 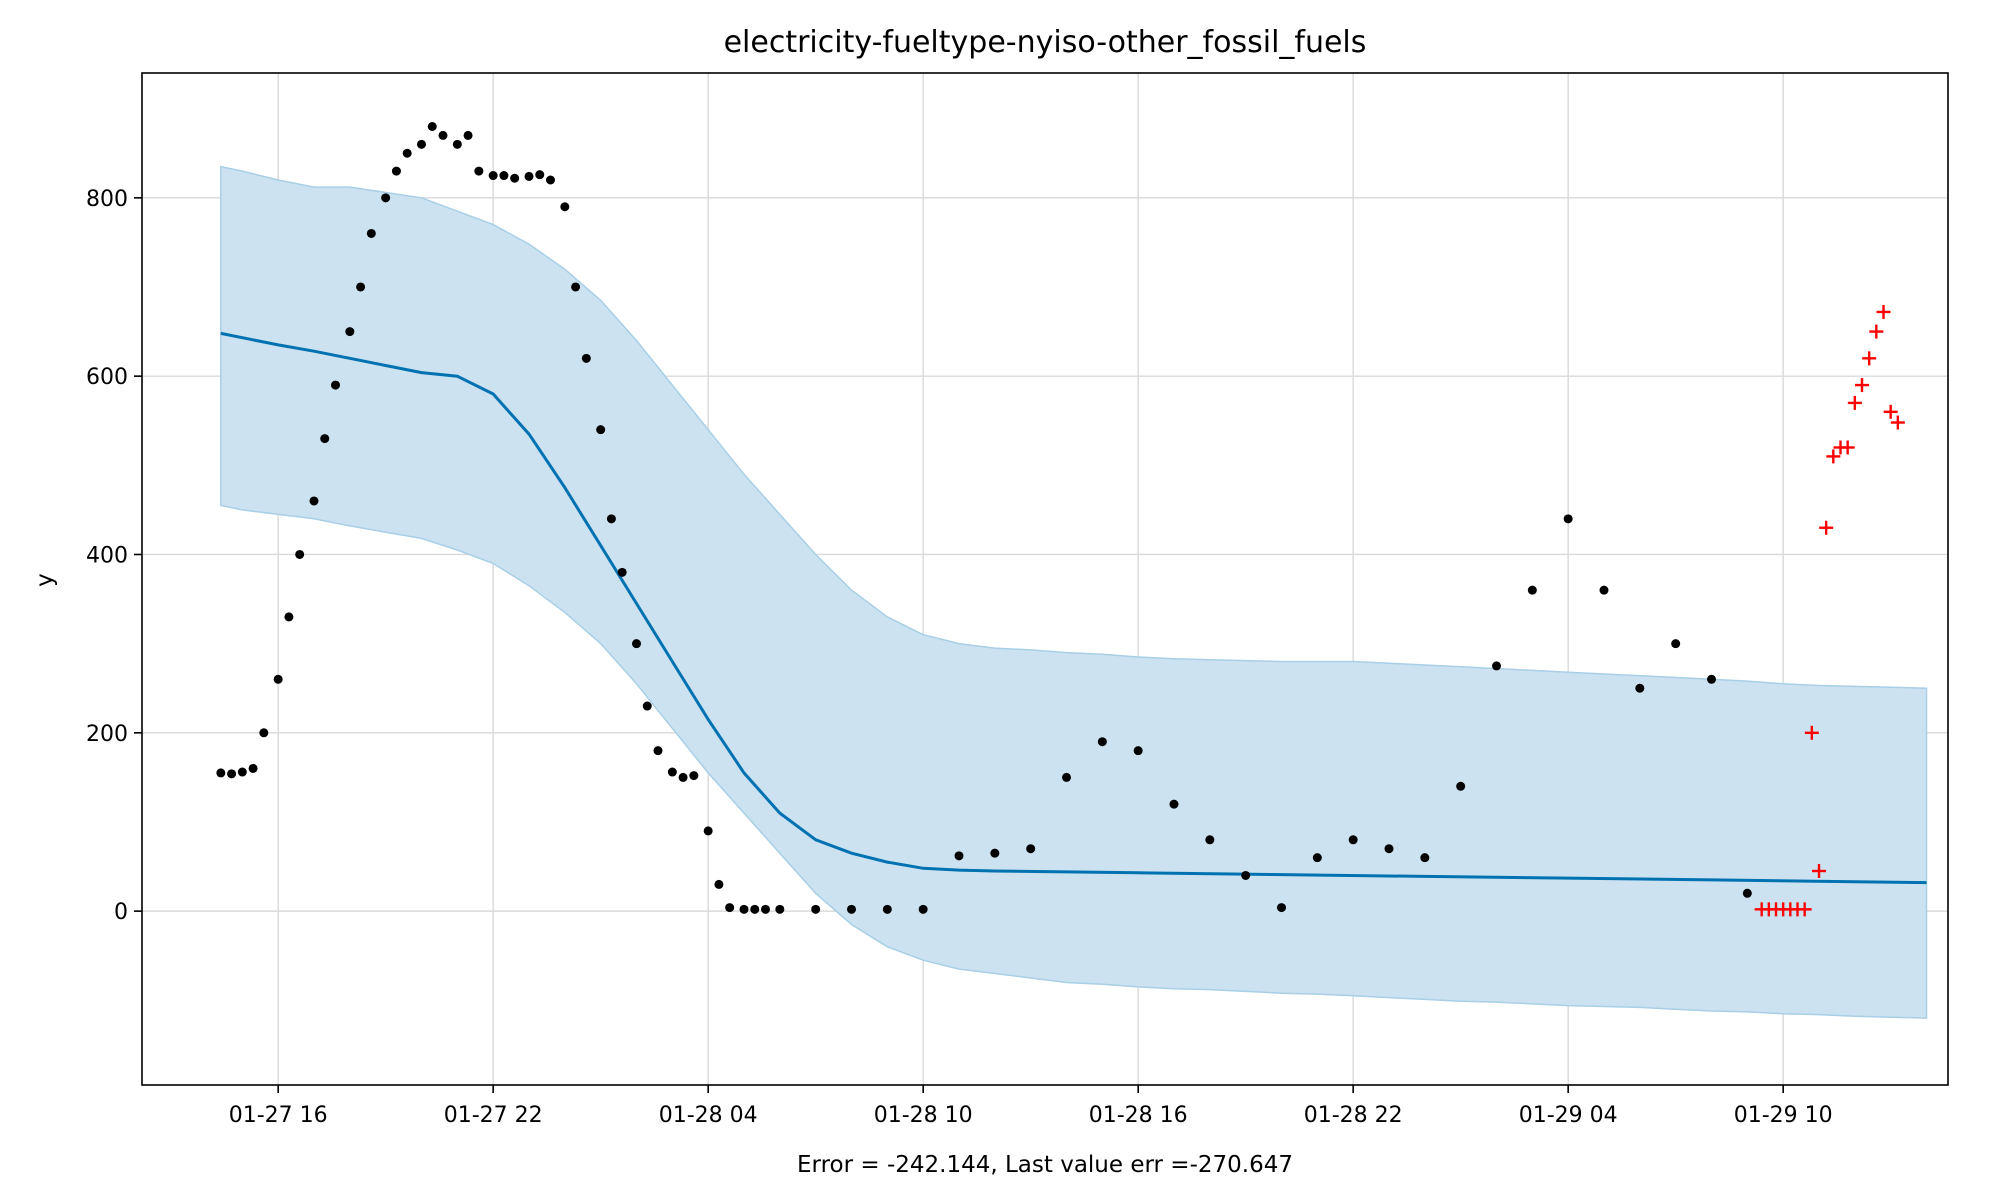 I want to click on y-tick-label: 400, so click(x=107, y=555).